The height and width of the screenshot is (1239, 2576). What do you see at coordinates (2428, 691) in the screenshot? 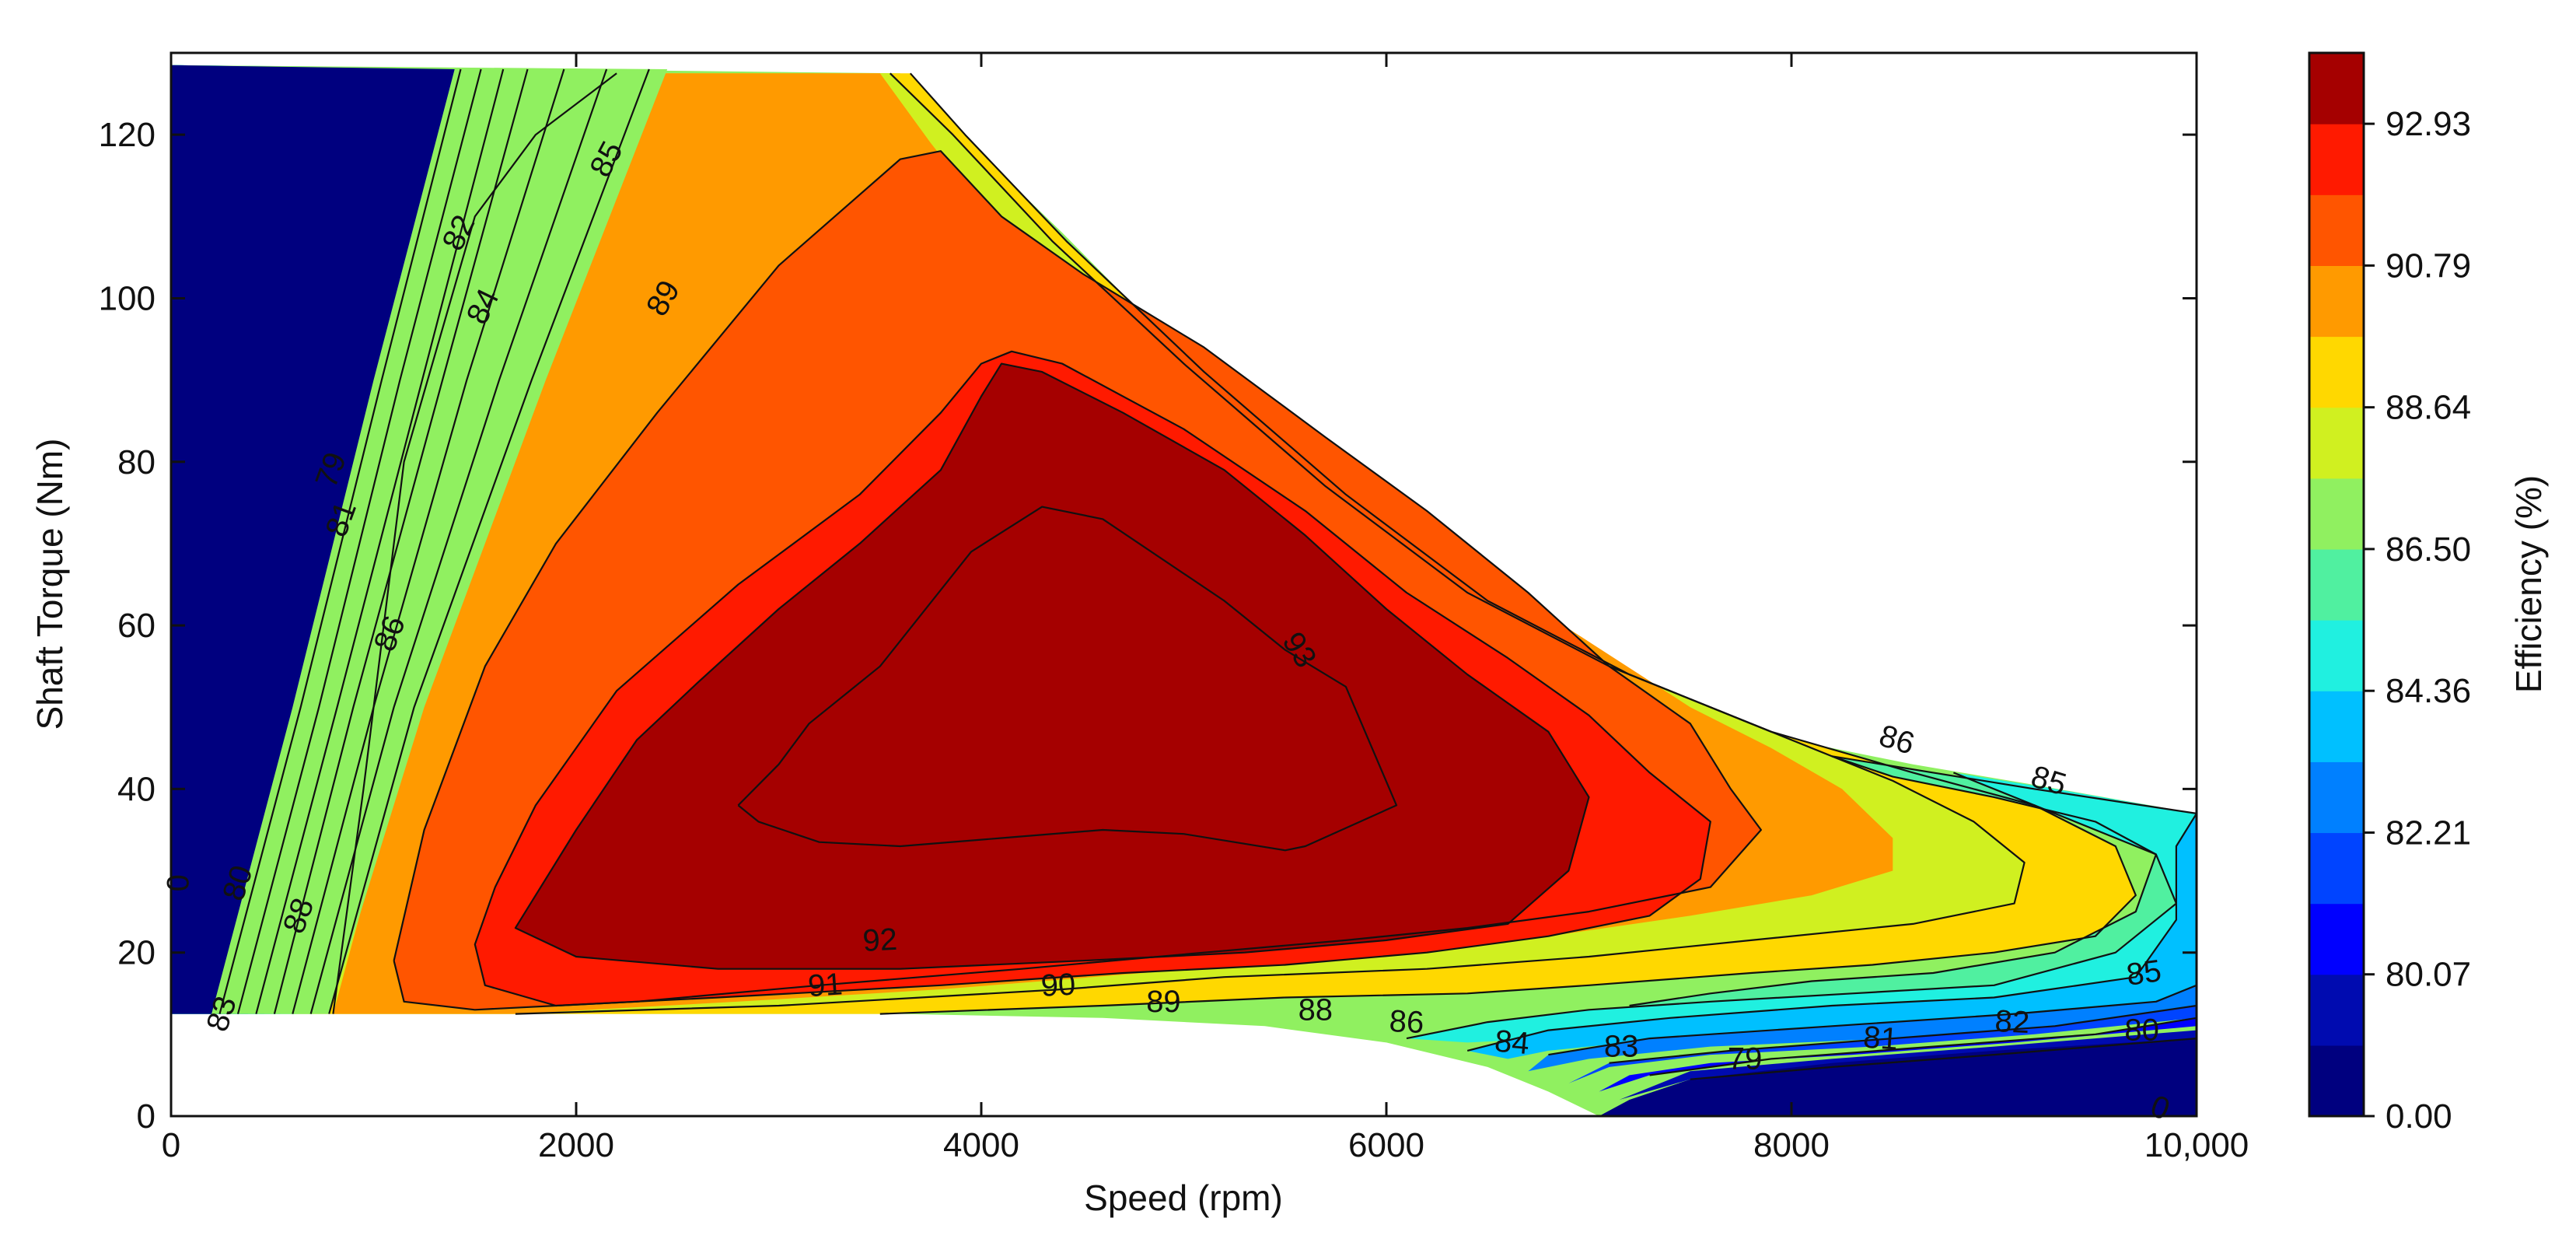
I see `colorbar-tick-label-3: 84.36` at bounding box center [2428, 691].